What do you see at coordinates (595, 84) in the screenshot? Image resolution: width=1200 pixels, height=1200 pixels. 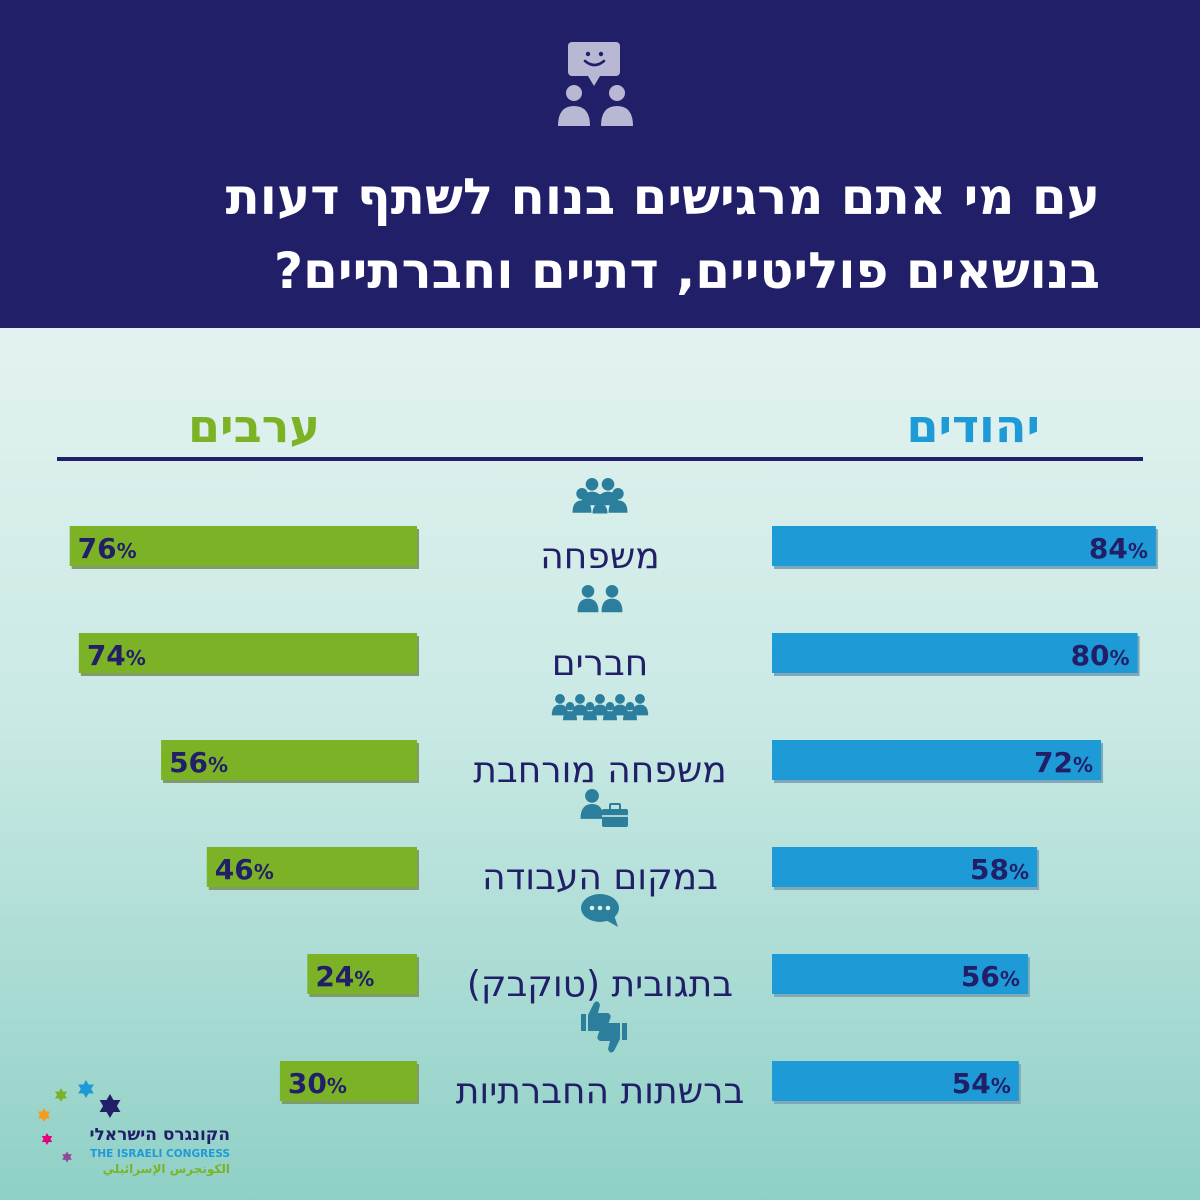 I see `discussion-icon` at bounding box center [595, 84].